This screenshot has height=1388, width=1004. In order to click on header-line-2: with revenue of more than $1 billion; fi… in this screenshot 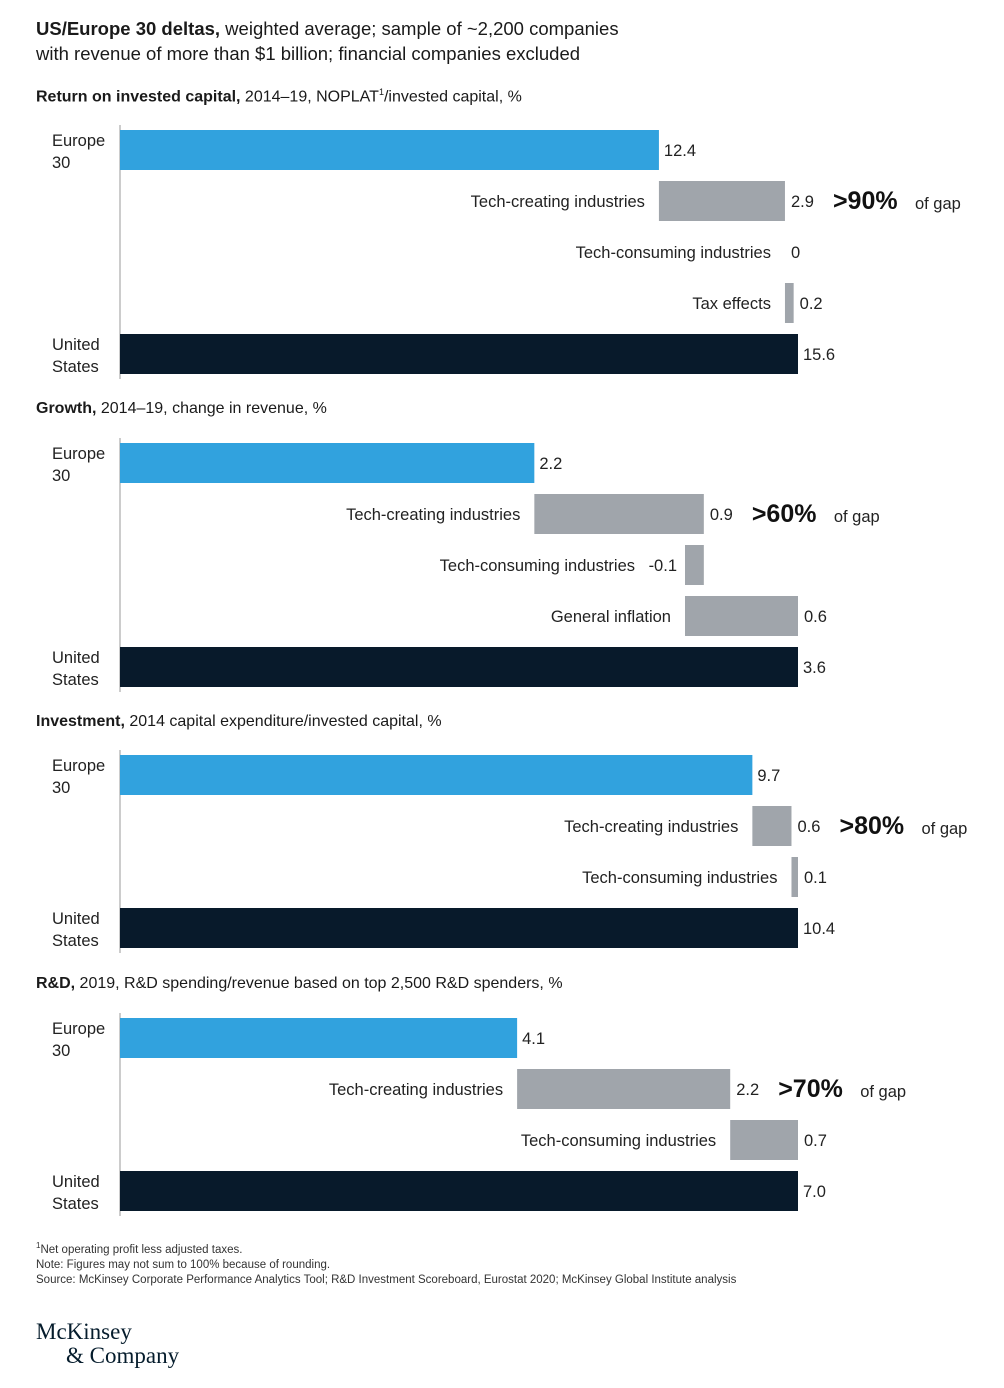, I will do `click(308, 53)`.